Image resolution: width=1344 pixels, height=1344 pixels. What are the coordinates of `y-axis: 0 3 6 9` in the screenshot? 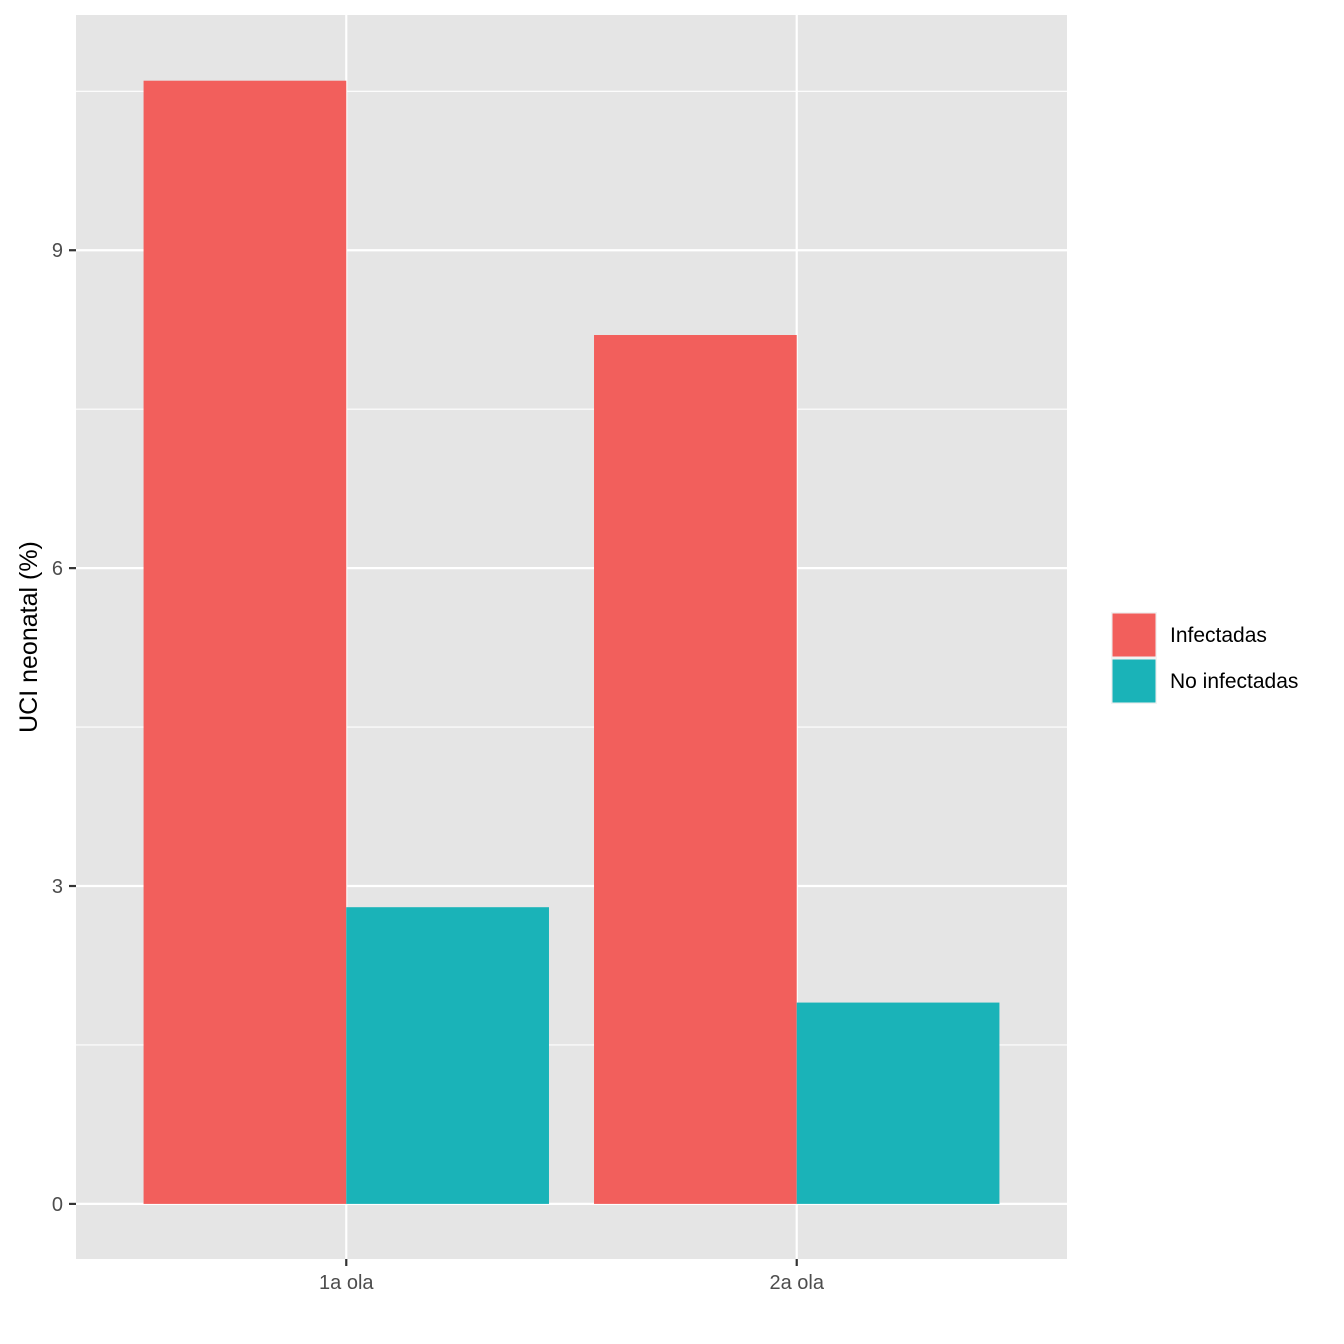 It's located at (64, 728).